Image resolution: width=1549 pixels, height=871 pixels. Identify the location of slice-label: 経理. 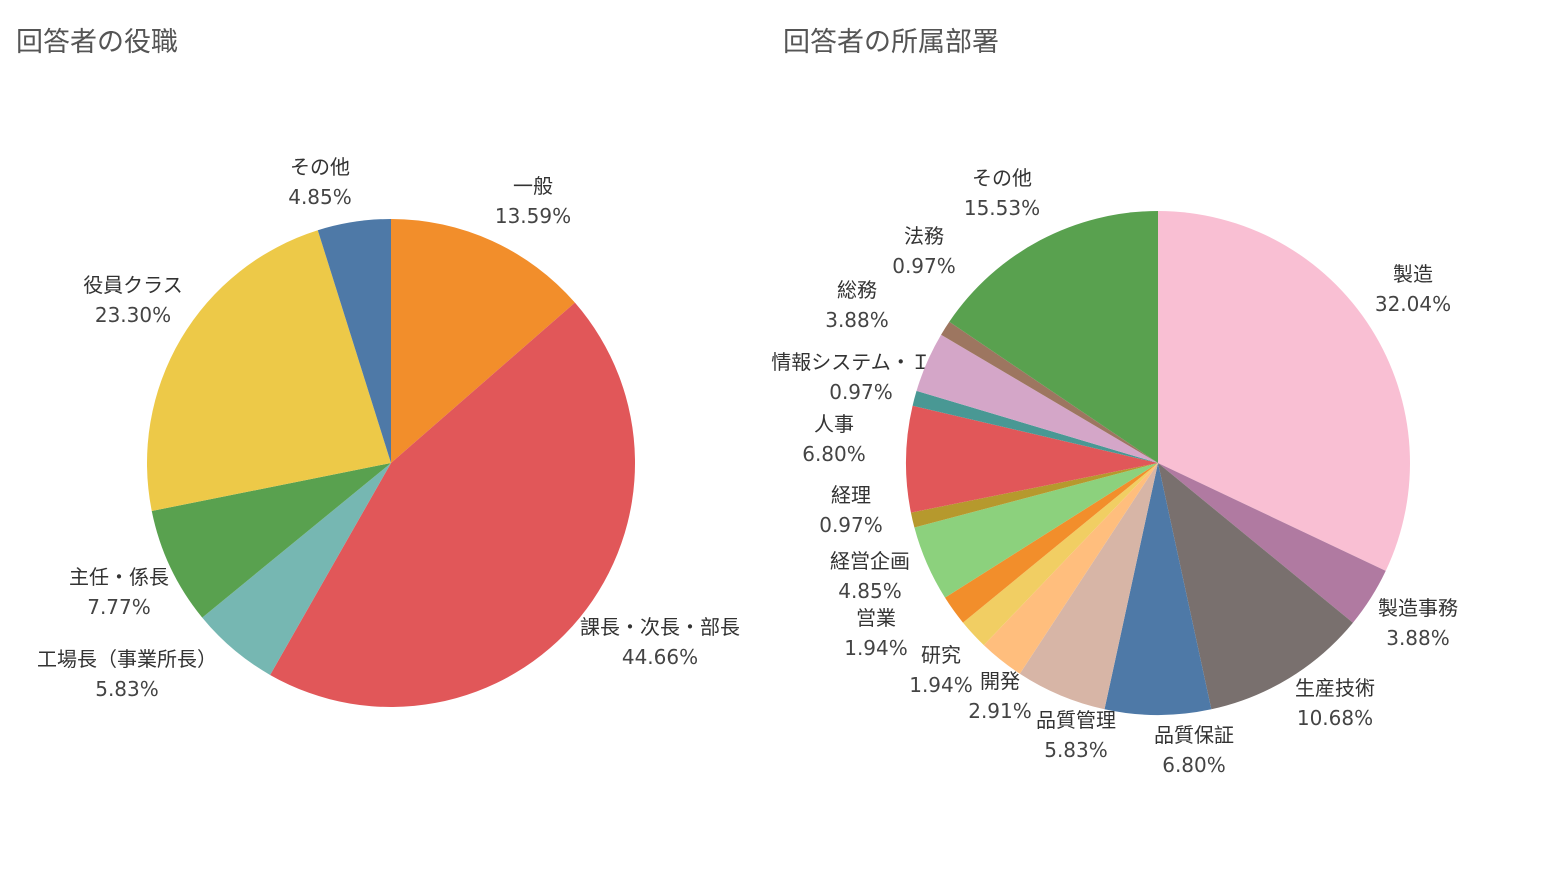
(851, 495).